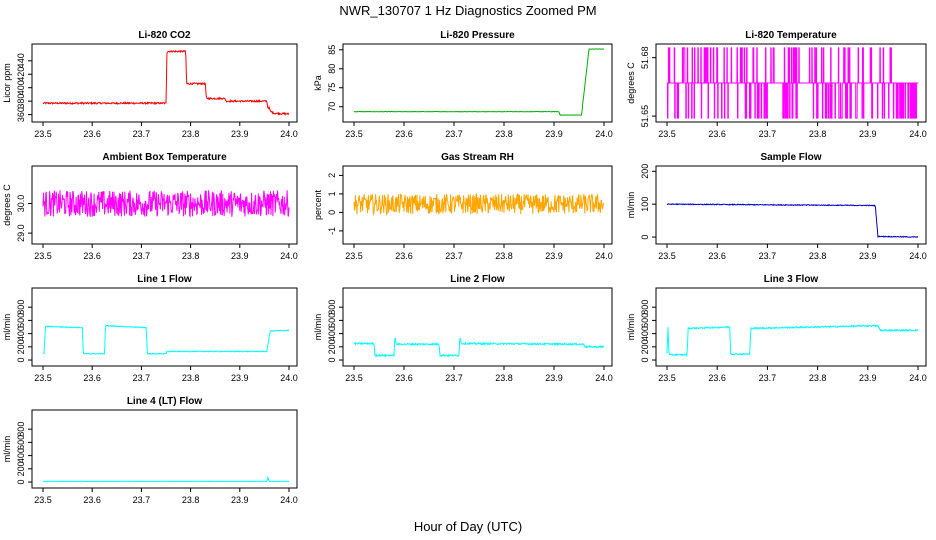  Describe the element at coordinates (21, 233) in the screenshot. I see `y-tick-label: 29.0` at that location.